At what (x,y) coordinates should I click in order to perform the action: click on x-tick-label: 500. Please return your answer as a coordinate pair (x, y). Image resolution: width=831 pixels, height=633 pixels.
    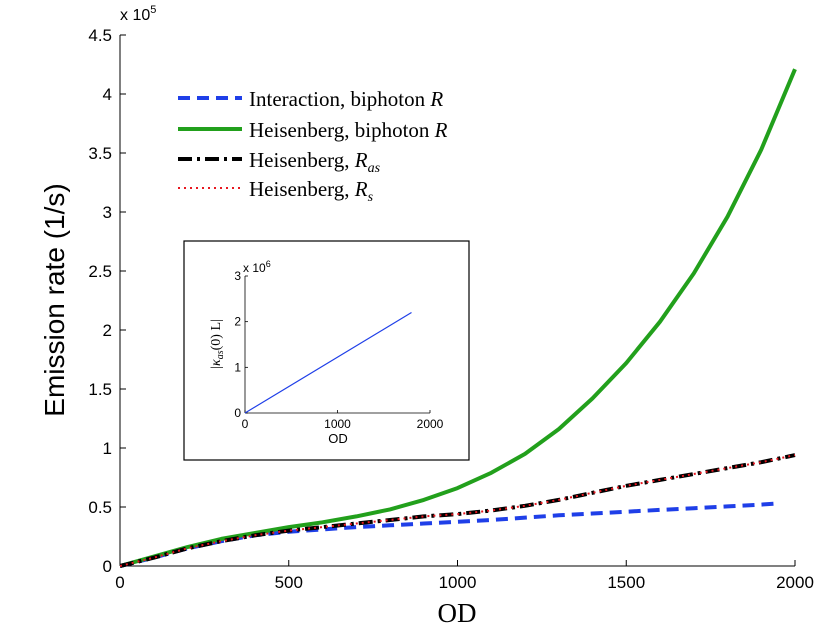
    Looking at the image, I should click on (289, 582).